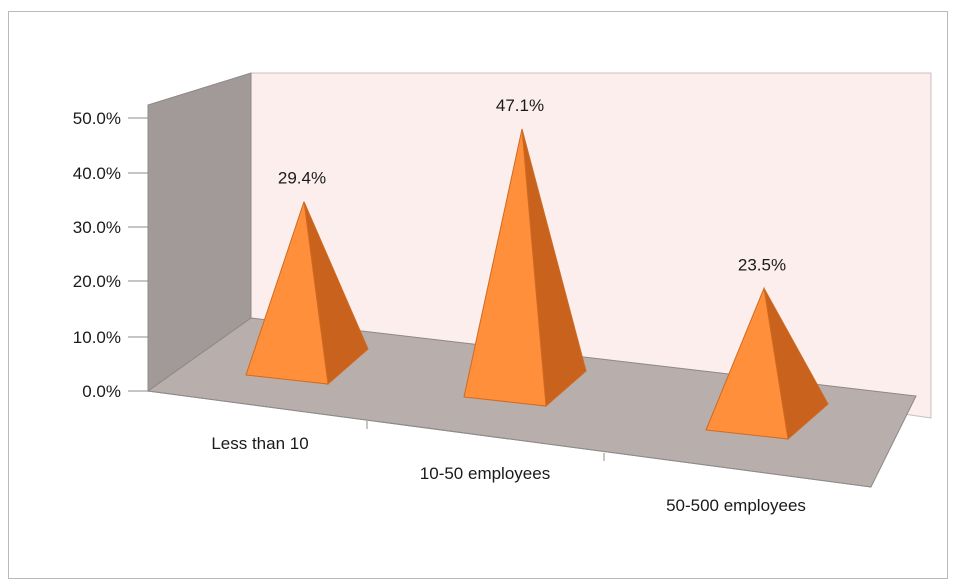  I want to click on y-tick-label: 40.0%, so click(97, 173).